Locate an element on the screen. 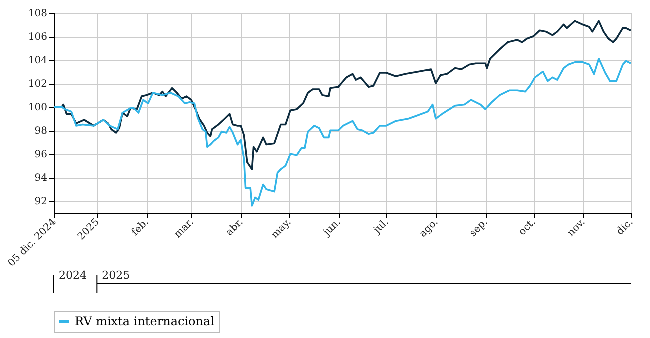 Image resolution: width=650 pixels, height=338 pixels. x-tick-label: sep. is located at coordinates (479, 228).